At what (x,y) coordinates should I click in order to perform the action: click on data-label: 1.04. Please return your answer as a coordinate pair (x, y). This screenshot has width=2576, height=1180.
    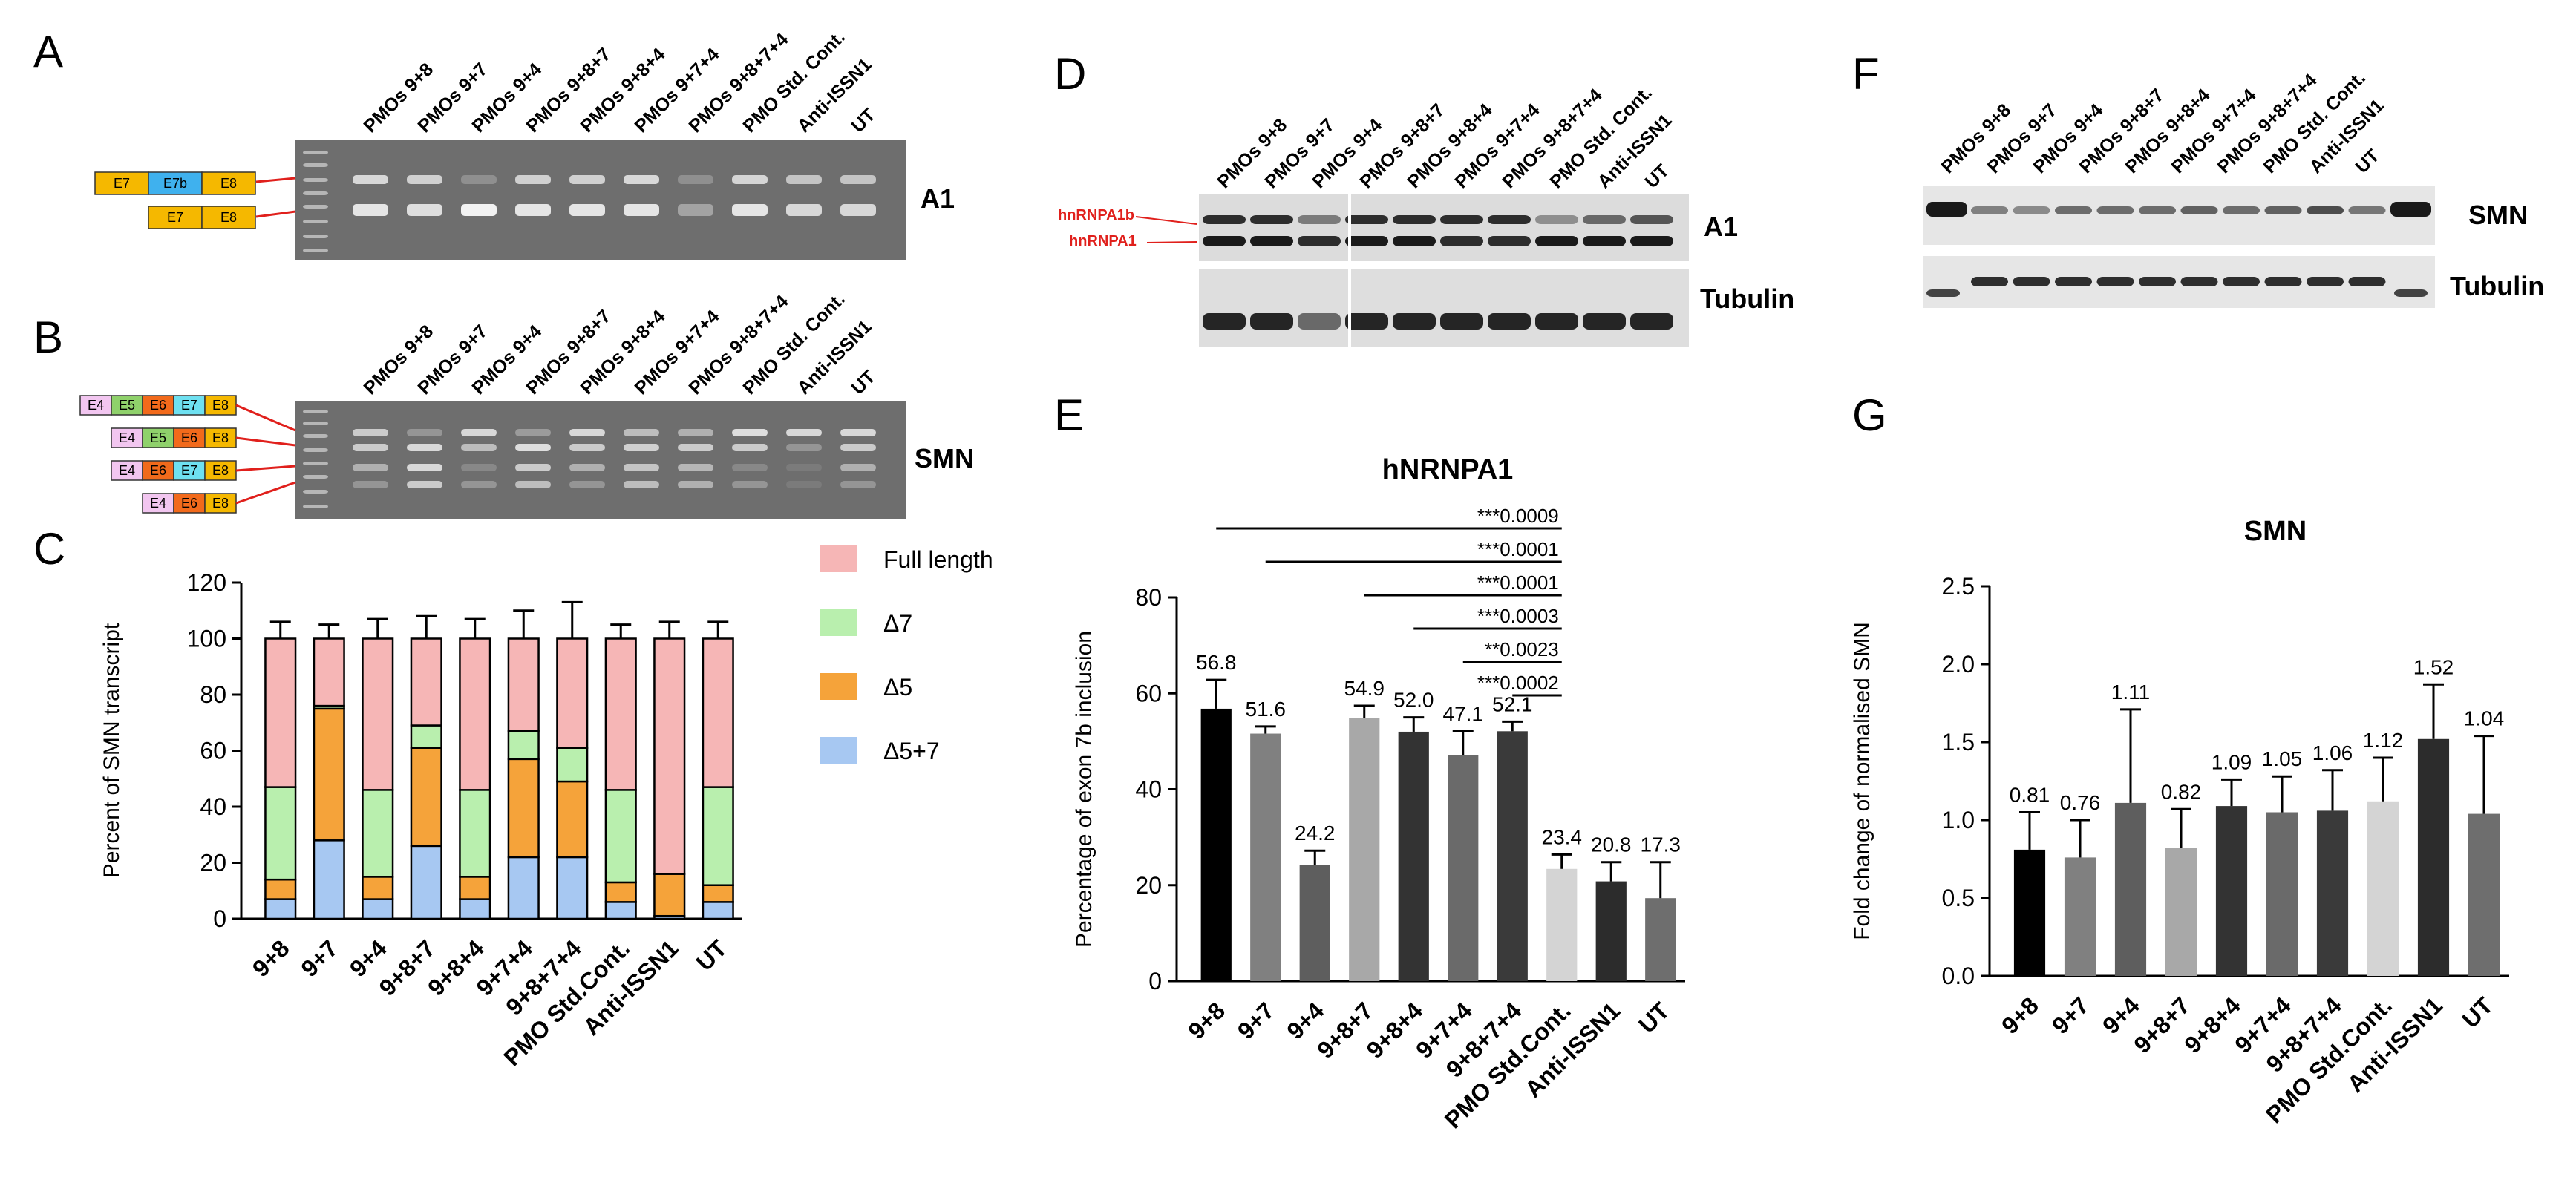
    Looking at the image, I should click on (2484, 718).